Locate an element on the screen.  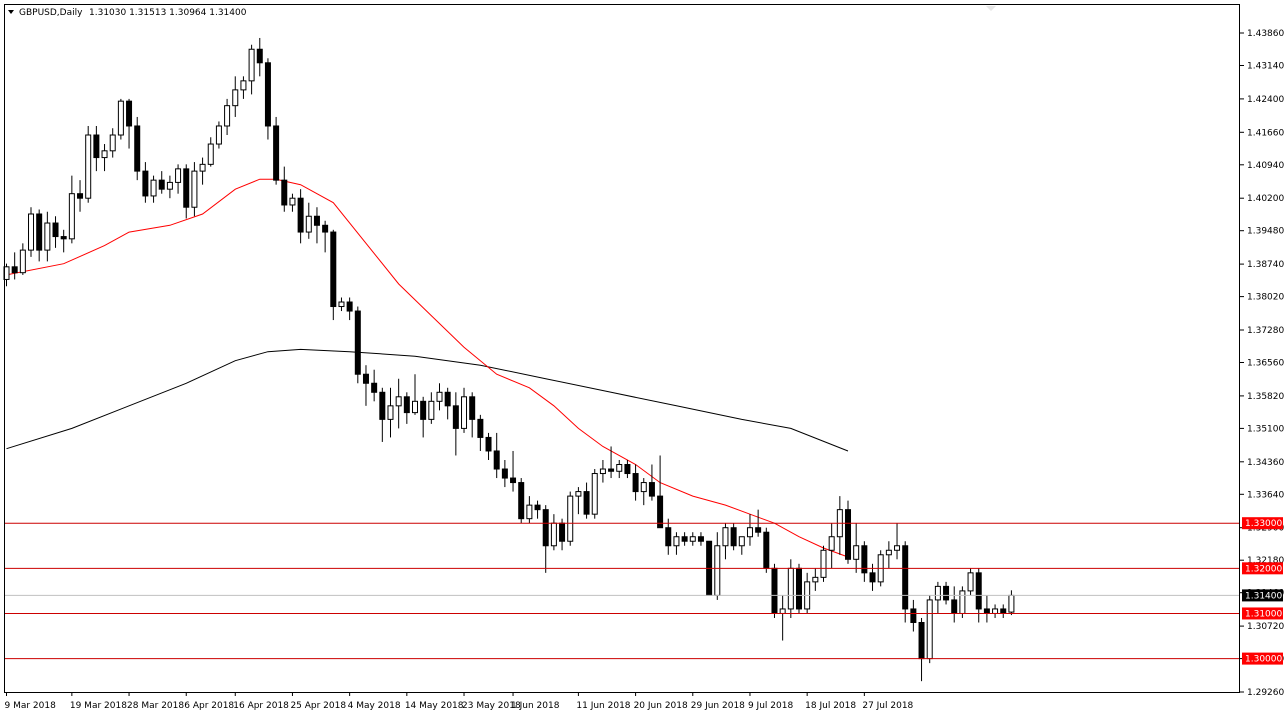
shift-marker-icon is located at coordinates (991, 8).